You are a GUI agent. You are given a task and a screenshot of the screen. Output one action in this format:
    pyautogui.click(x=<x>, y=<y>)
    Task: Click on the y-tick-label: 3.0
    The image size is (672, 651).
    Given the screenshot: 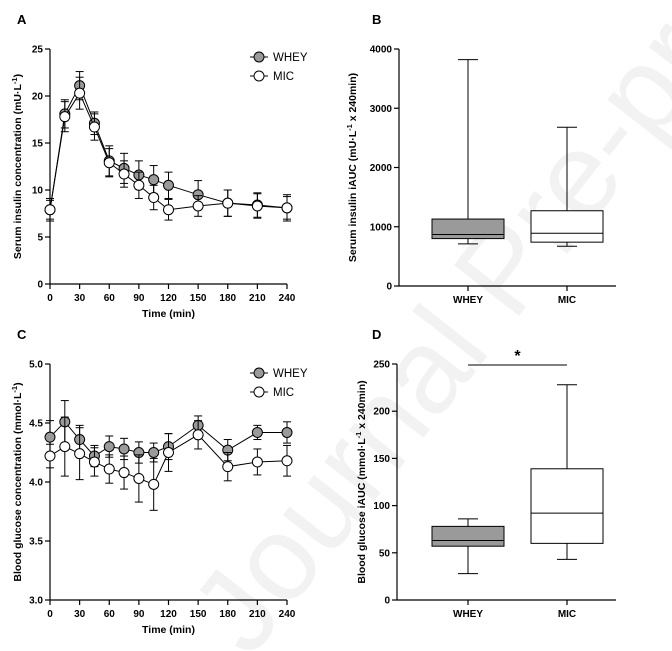 What is the action you would take?
    pyautogui.click(x=36, y=601)
    